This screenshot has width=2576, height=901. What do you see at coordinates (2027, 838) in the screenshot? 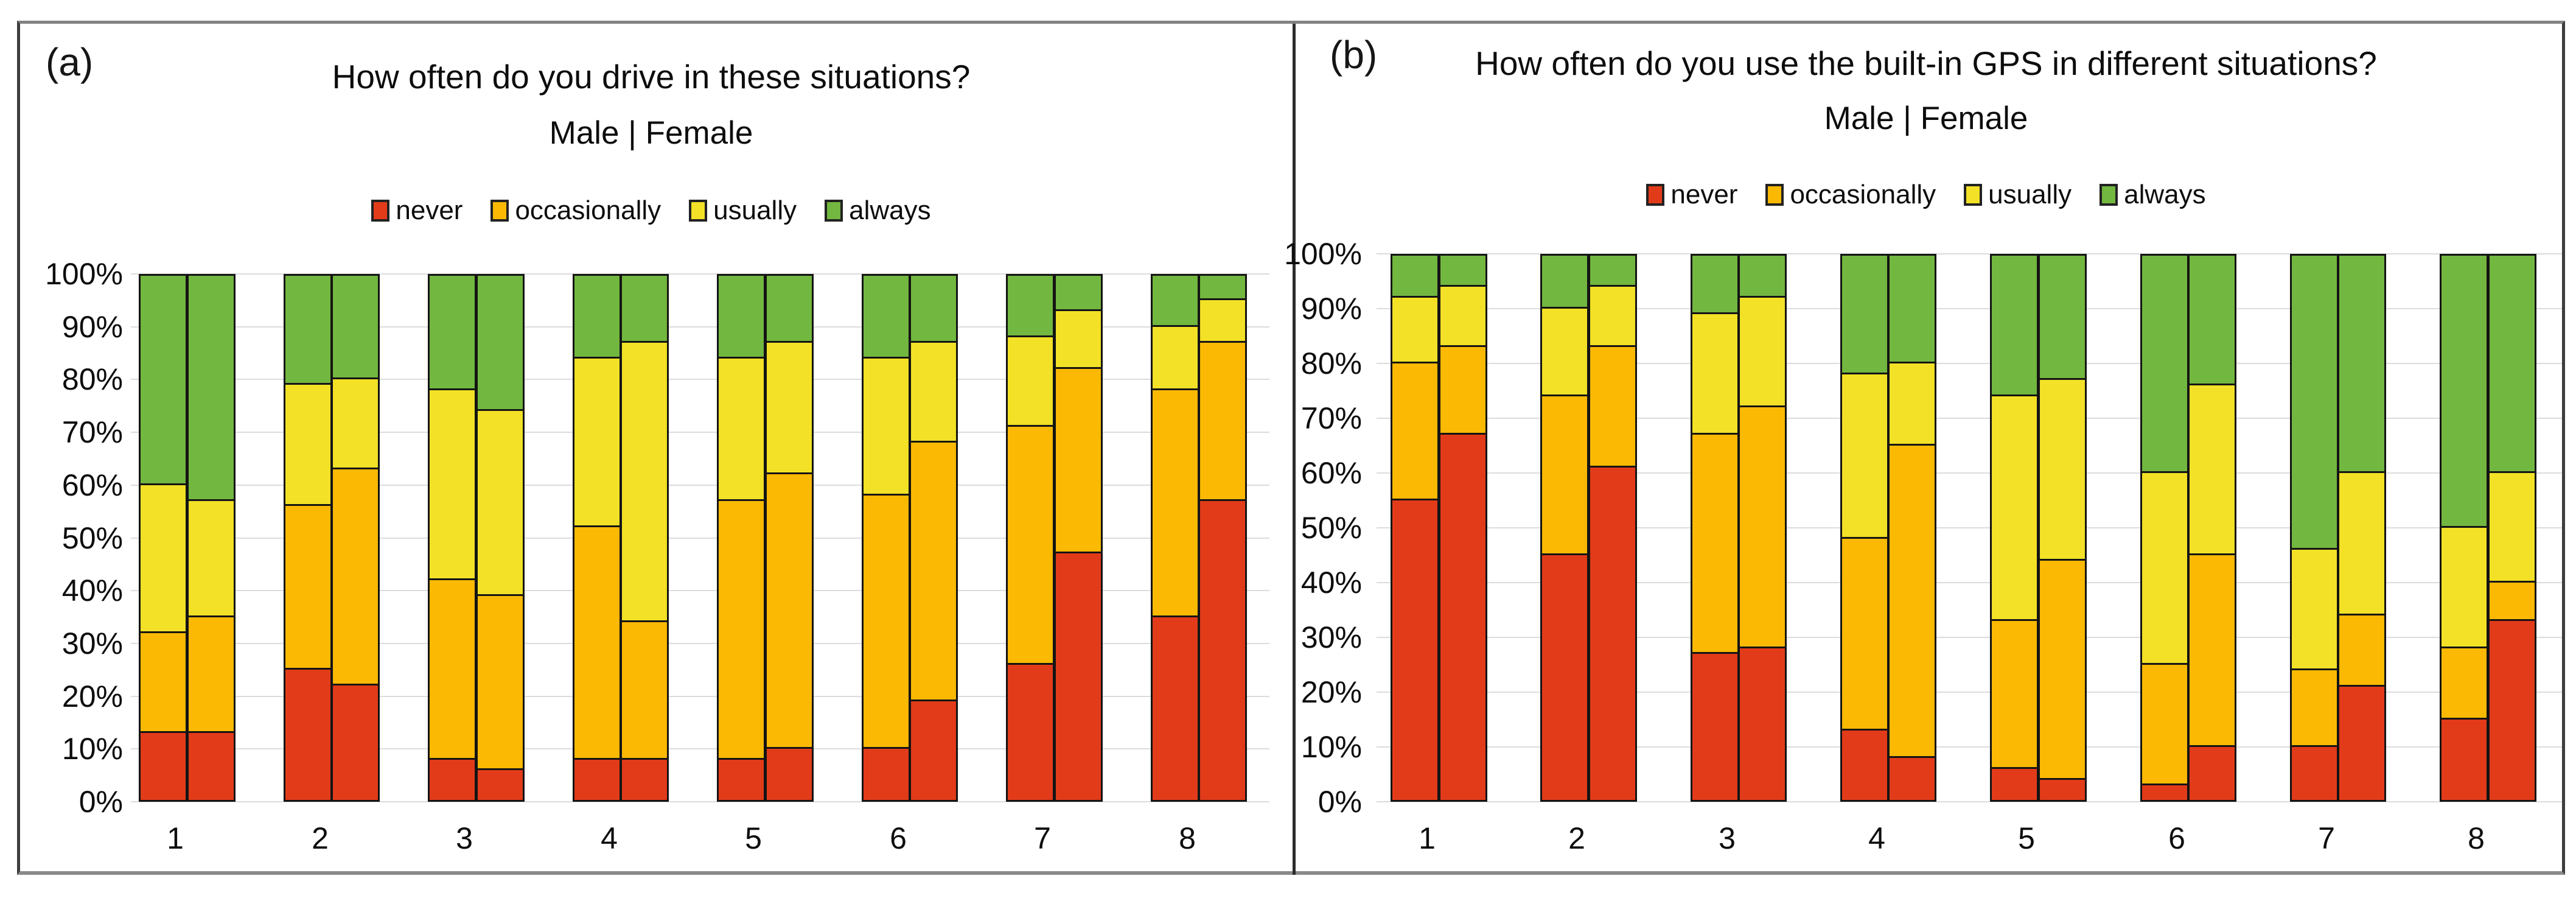
I see `x-category-label: 5` at bounding box center [2027, 838].